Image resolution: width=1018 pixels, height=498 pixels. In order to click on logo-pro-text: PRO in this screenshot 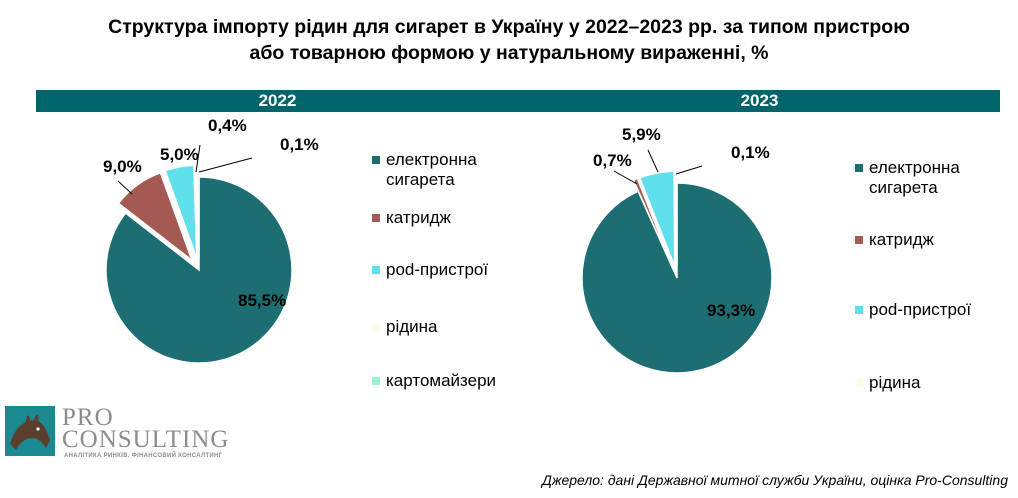, I will do `click(88, 417)`.